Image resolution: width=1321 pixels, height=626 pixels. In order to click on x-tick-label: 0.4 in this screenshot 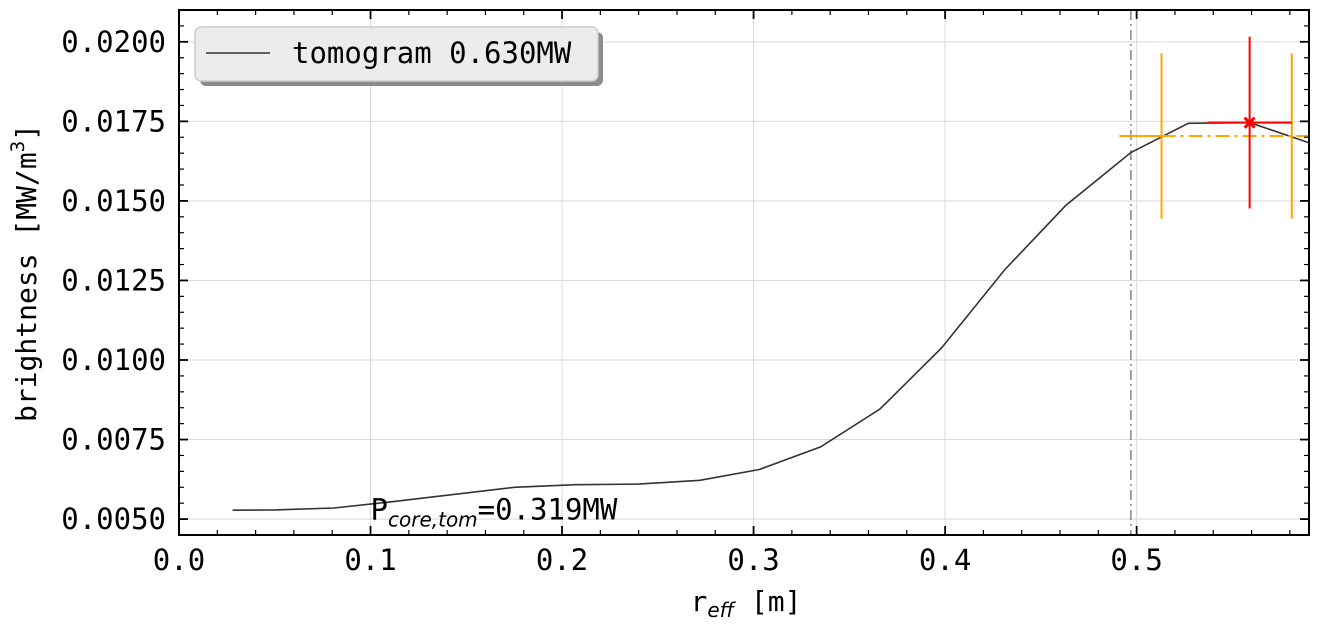, I will do `click(945, 560)`.